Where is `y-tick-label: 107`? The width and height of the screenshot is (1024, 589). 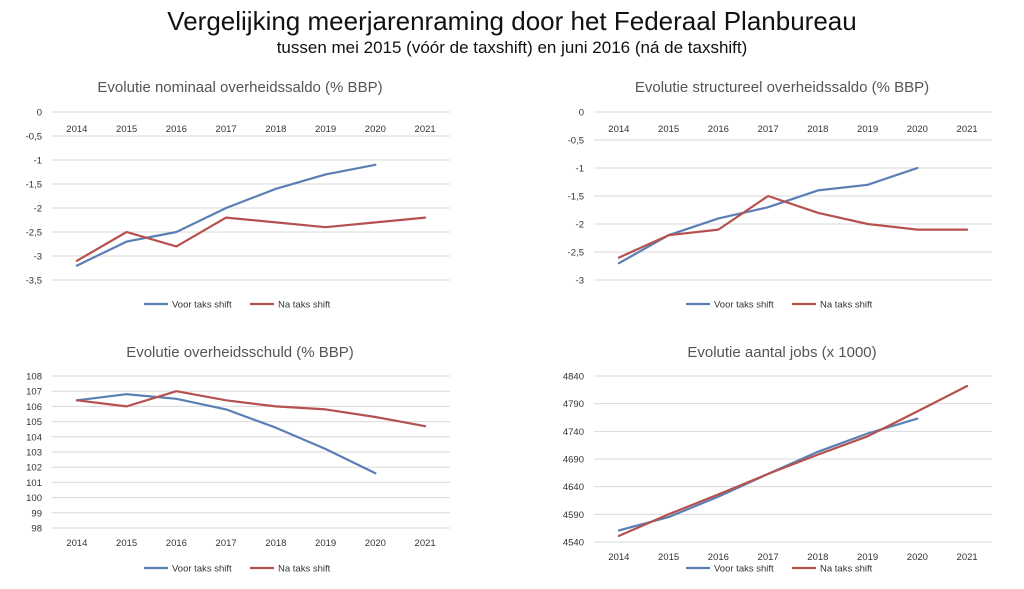 y-tick-label: 107 is located at coordinates (34, 392).